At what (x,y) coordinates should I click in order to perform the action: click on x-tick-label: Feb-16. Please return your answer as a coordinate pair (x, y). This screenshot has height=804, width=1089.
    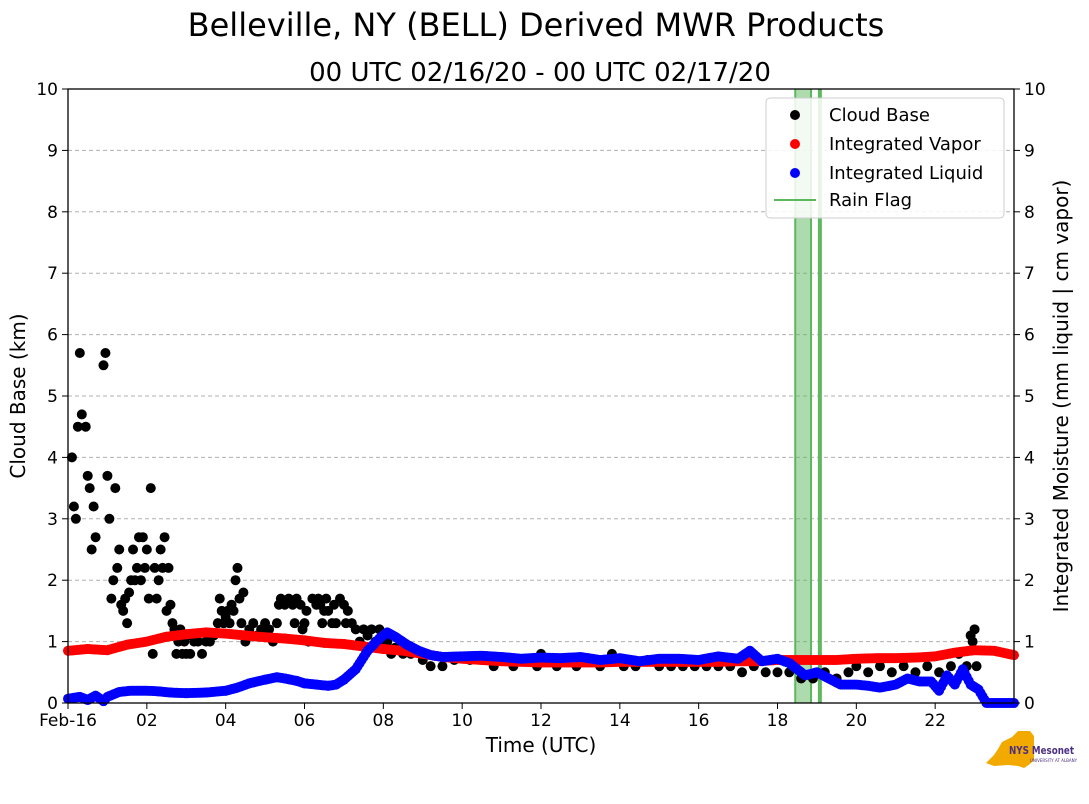
    Looking at the image, I should click on (68, 721).